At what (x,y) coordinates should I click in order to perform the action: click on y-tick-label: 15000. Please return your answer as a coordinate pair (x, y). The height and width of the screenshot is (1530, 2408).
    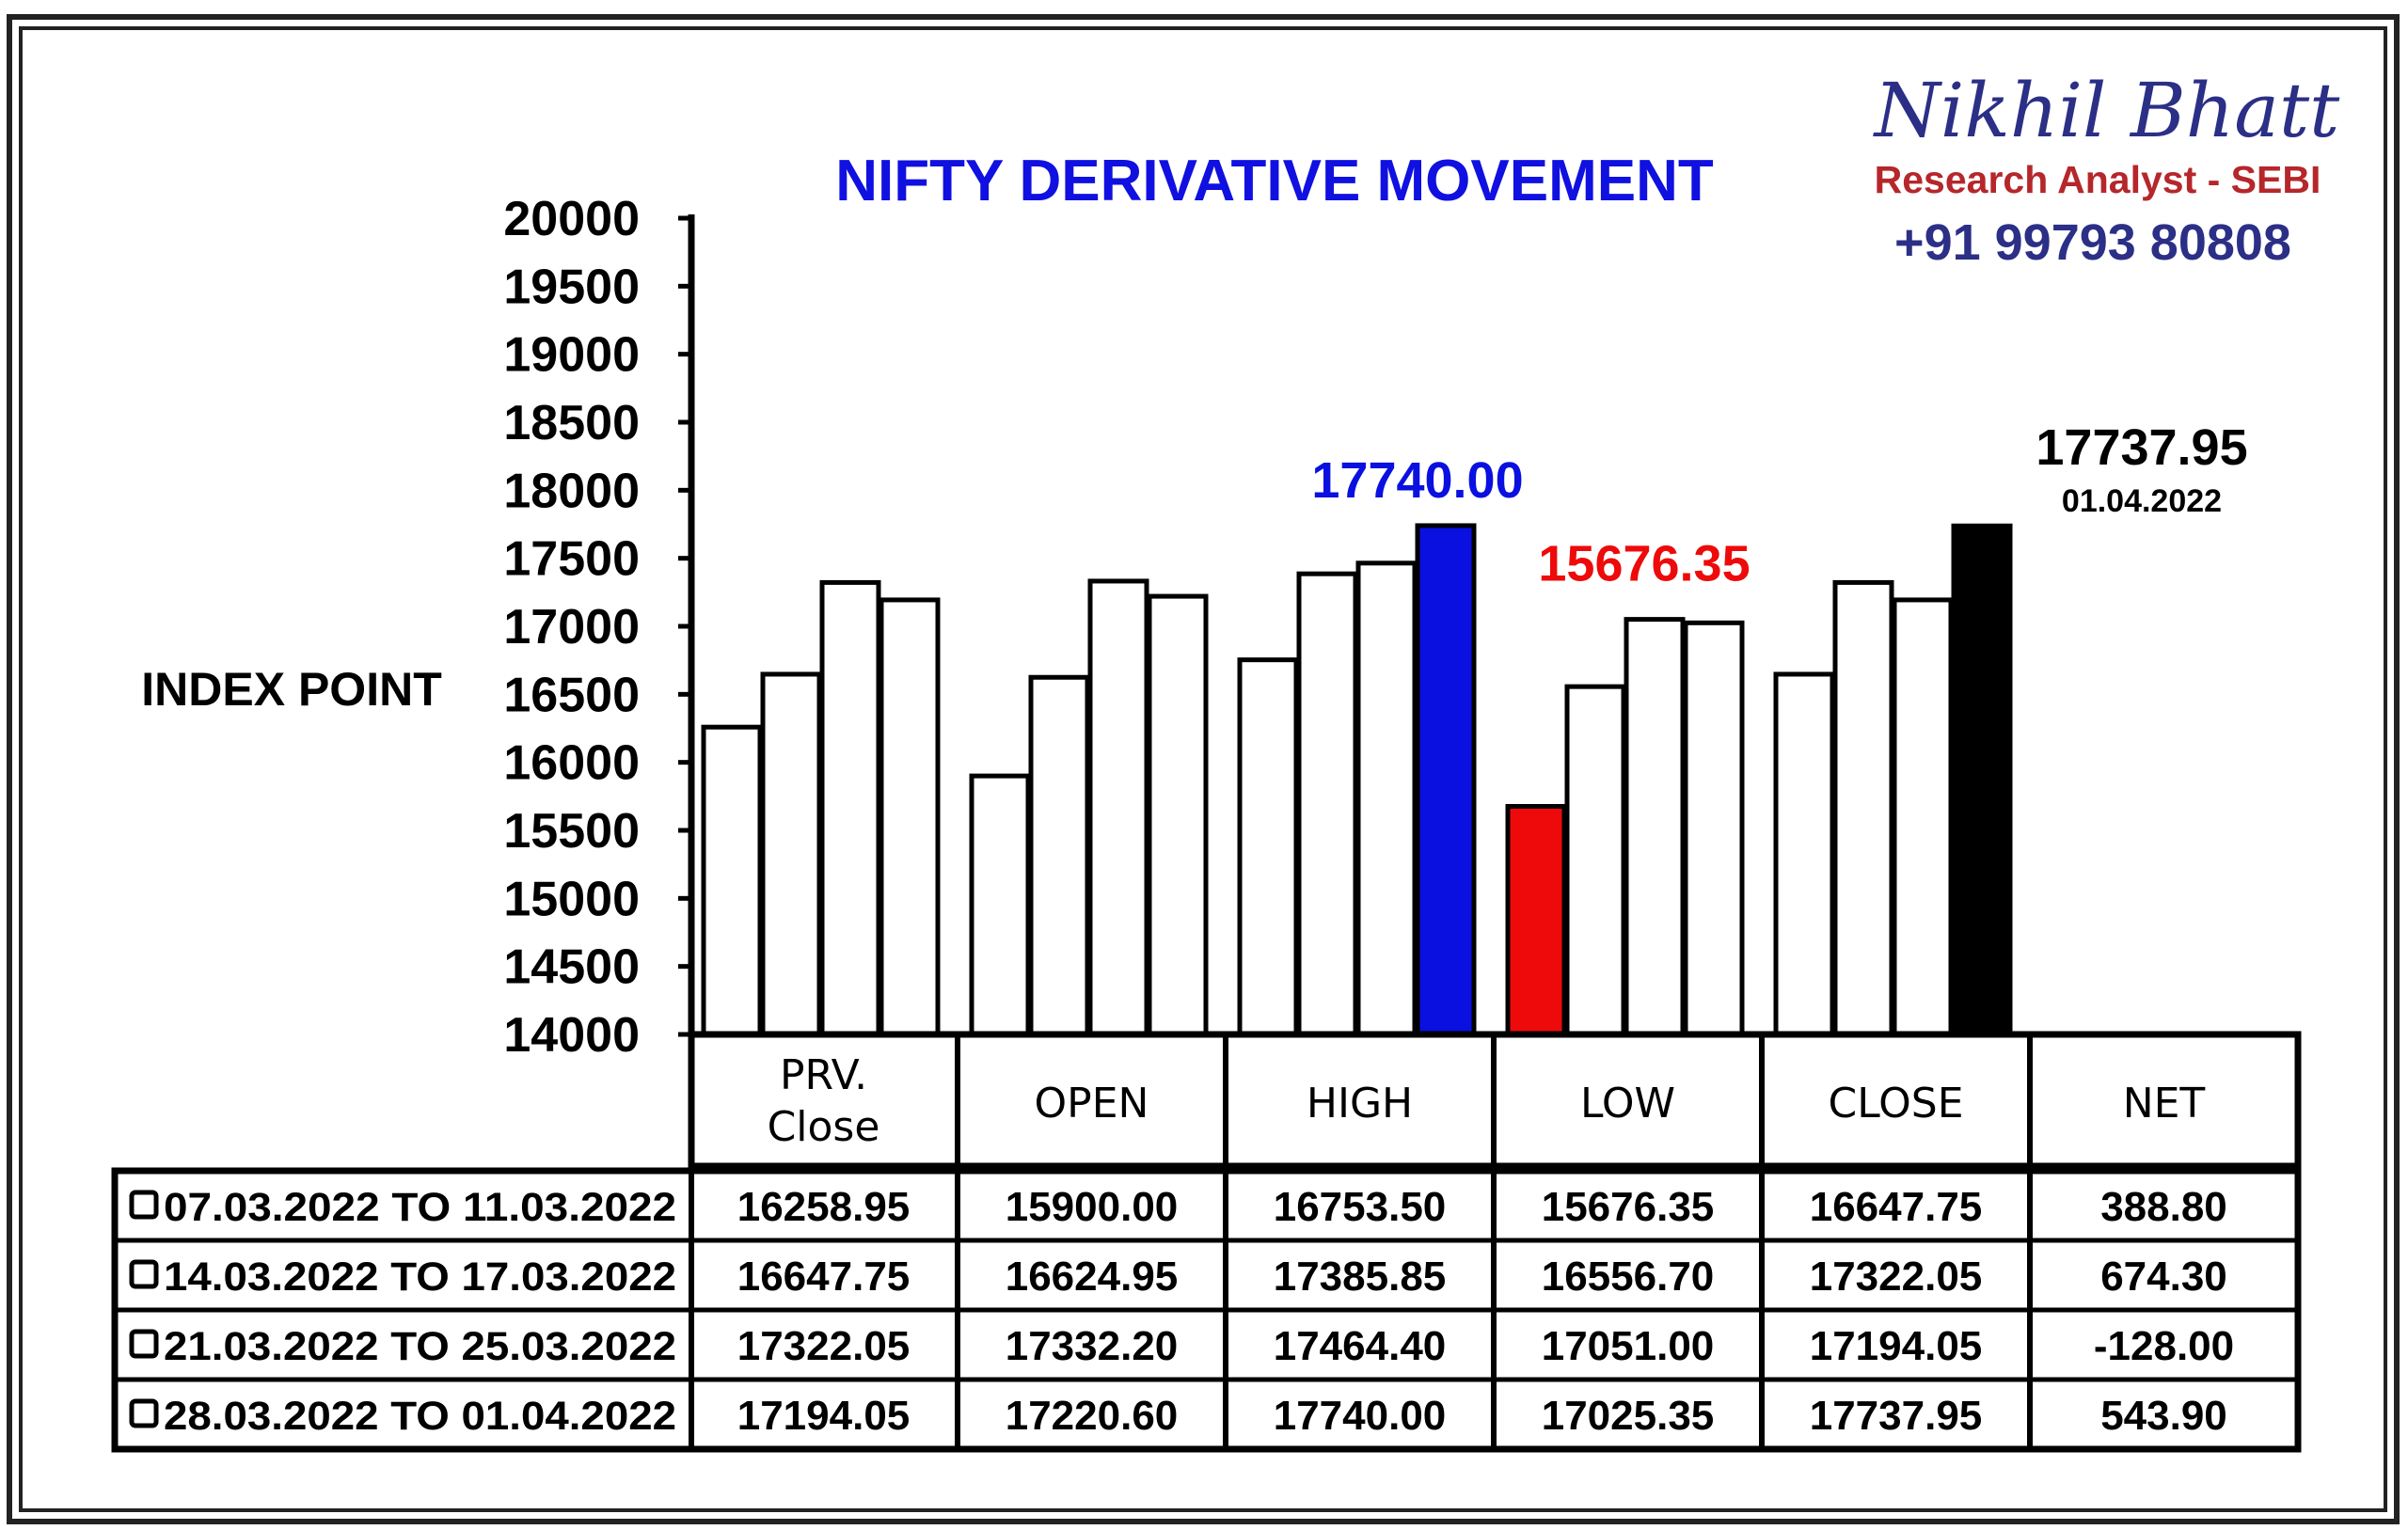
    Looking at the image, I should click on (572, 899).